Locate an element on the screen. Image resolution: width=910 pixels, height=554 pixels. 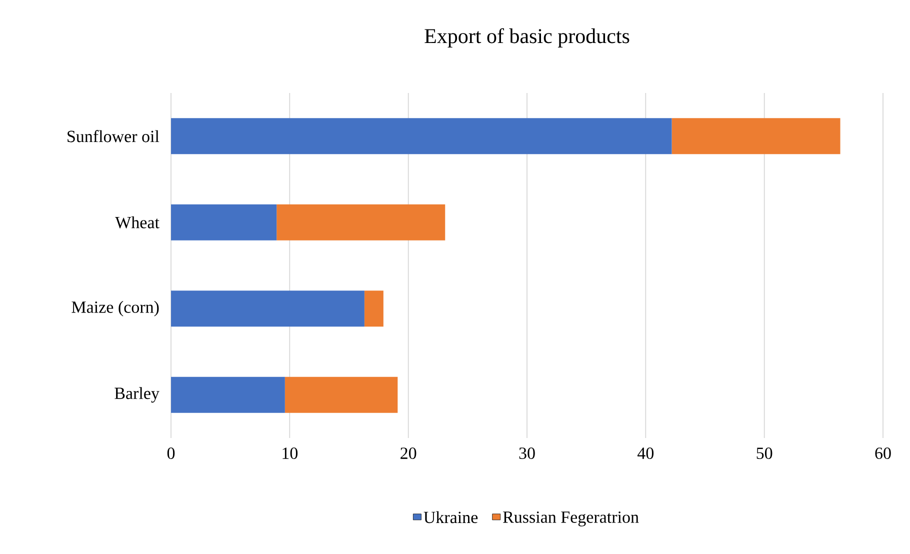
x-tick-label: 0 is located at coordinates (171, 454).